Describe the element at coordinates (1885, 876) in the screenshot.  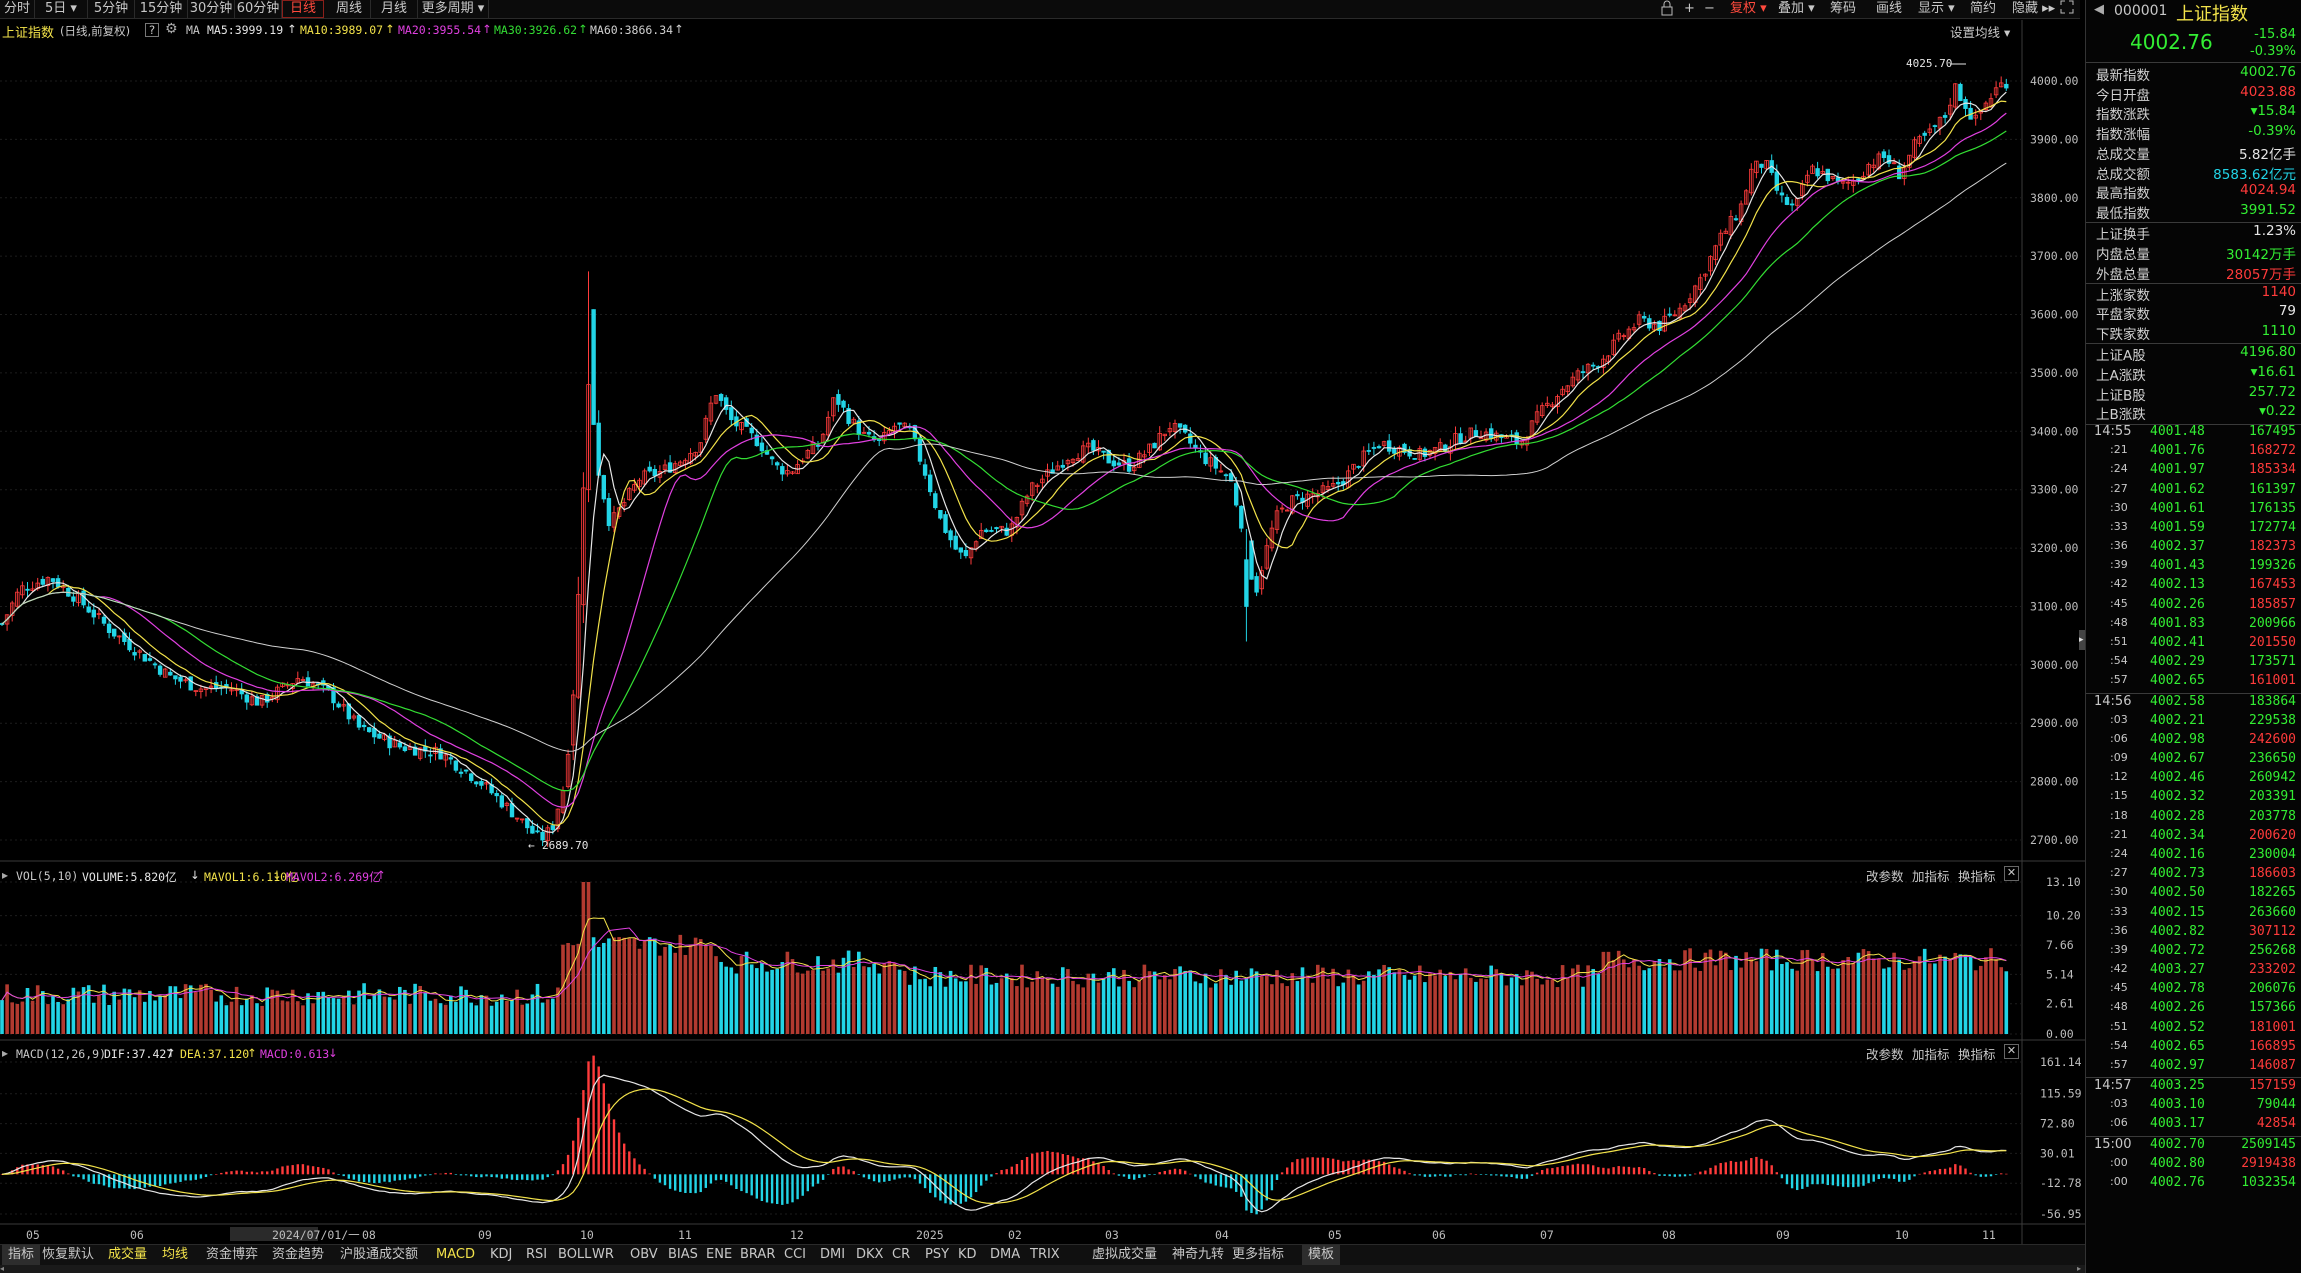
I see `vol-edit-params-button: 改参数` at that location.